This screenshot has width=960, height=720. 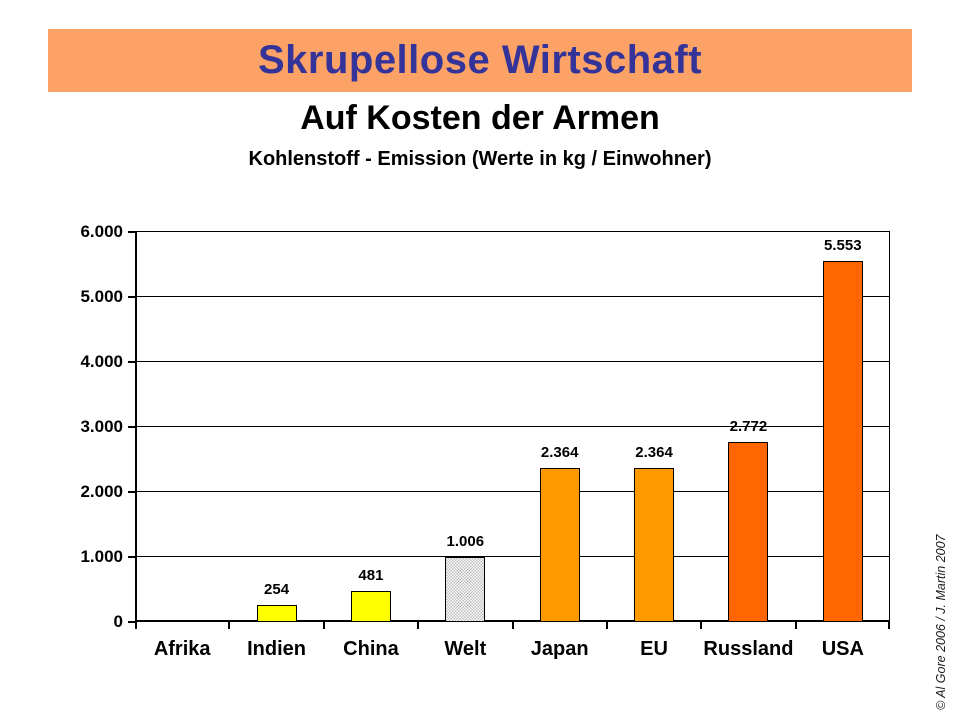 I want to click on gridline-2.000, so click(x=512, y=491).